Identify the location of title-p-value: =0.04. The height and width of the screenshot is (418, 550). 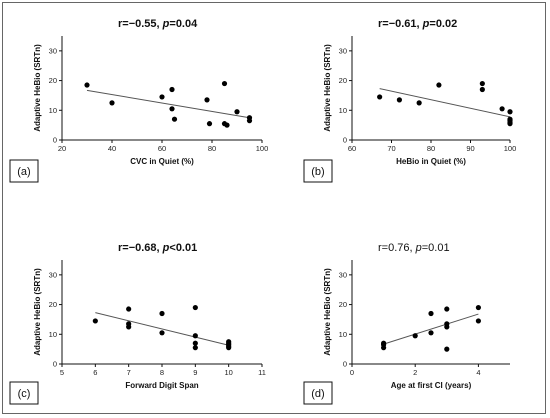
(183, 24).